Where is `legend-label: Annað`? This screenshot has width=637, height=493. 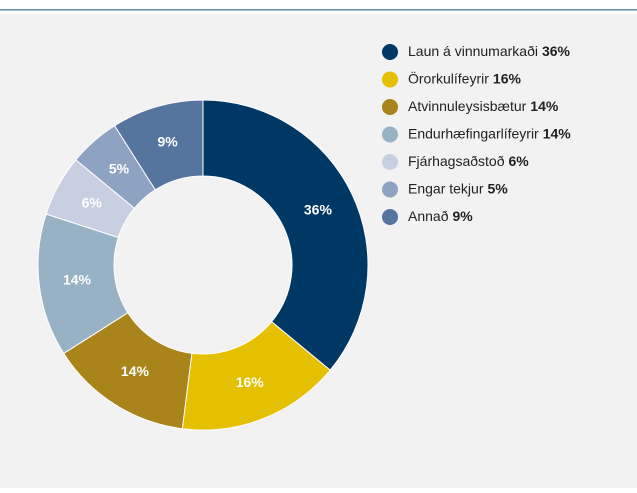 legend-label: Annað is located at coordinates (428, 216).